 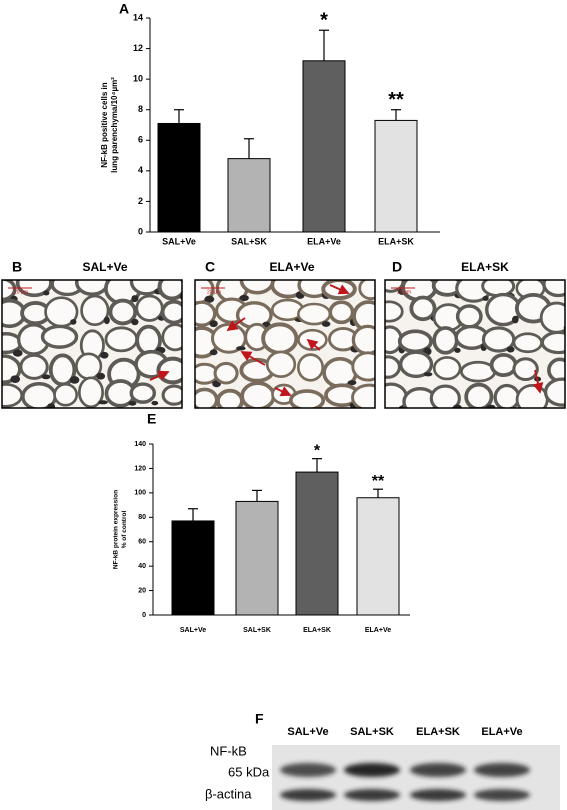 I want to click on y-tick-label: 10, so click(x=138, y=79).